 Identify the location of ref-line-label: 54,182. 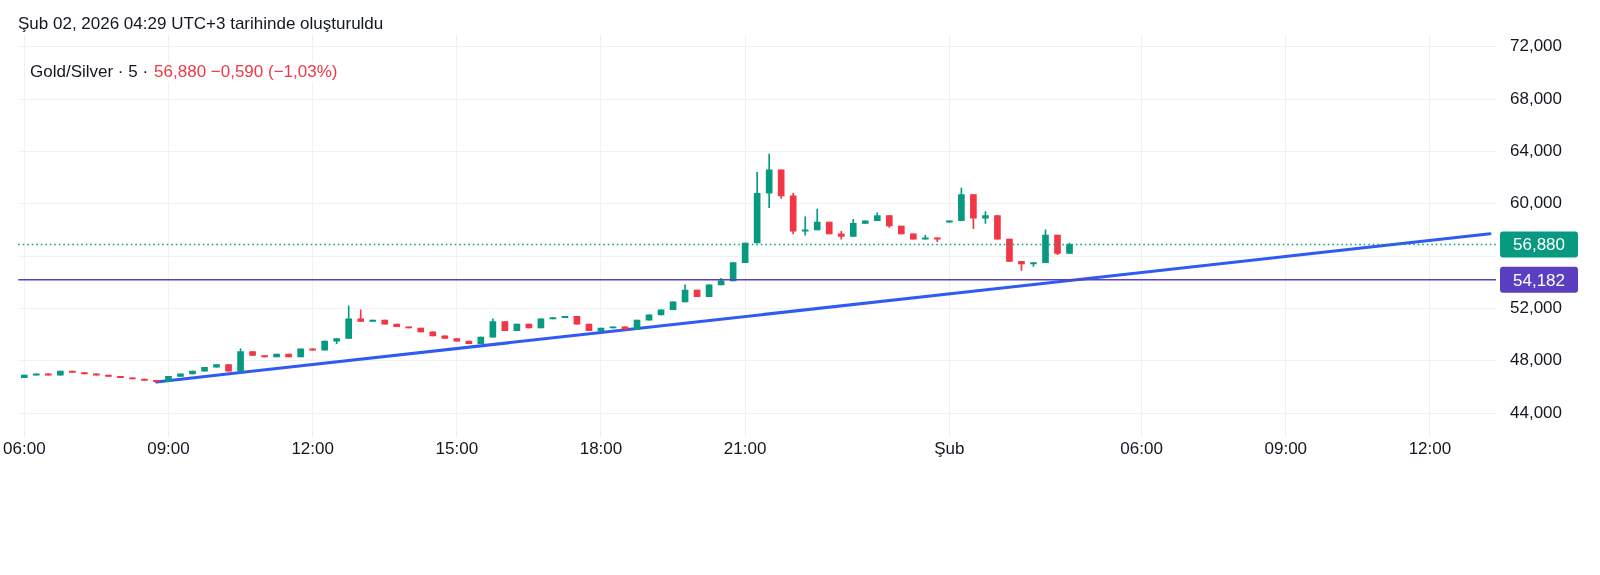
(1539, 280).